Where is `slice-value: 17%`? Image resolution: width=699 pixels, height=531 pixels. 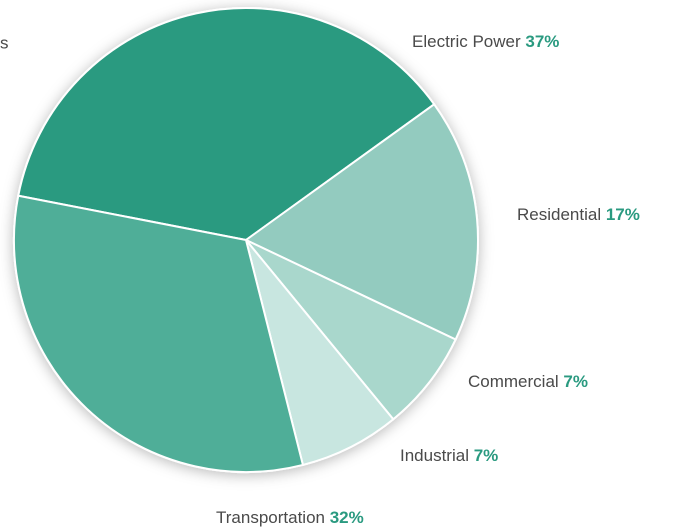
slice-value: 17% is located at coordinates (623, 214).